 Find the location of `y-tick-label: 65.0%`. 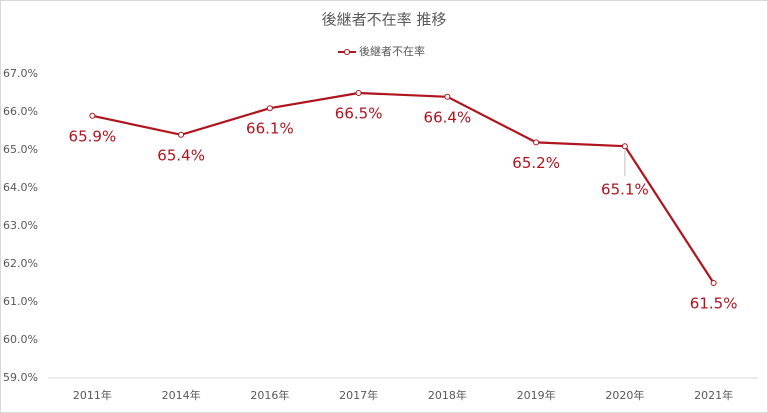

y-tick-label: 65.0% is located at coordinates (20, 149).